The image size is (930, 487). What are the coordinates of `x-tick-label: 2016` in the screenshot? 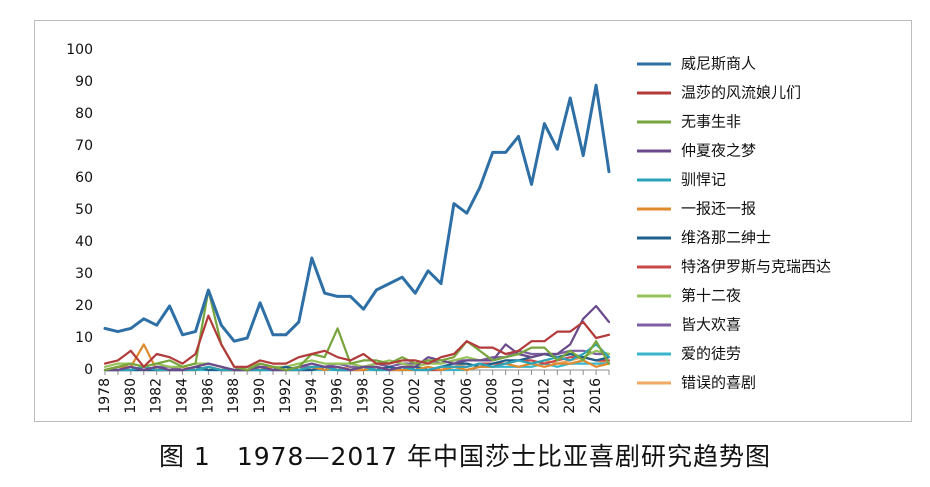 It's located at (596, 396).